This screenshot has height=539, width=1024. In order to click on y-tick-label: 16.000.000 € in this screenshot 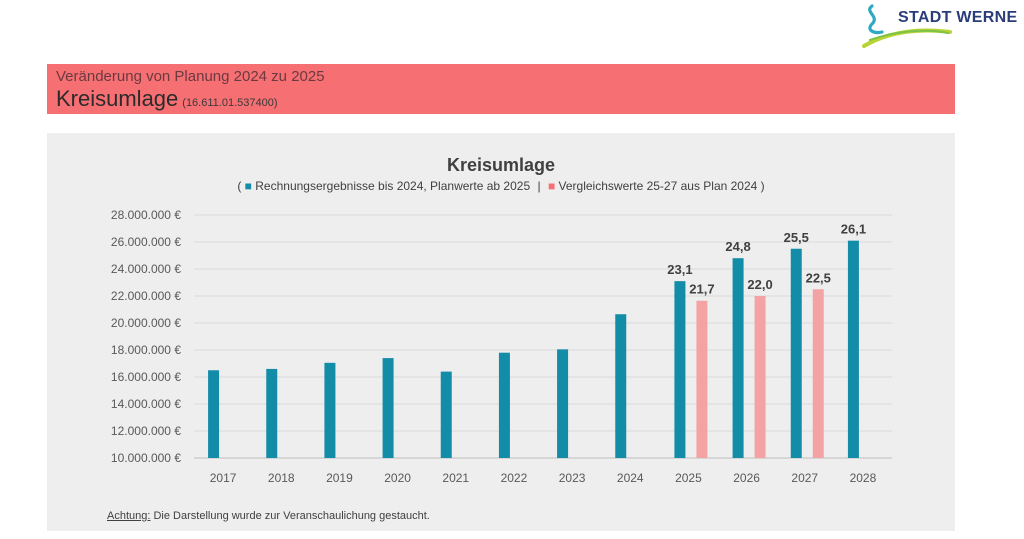, I will do `click(146, 377)`.